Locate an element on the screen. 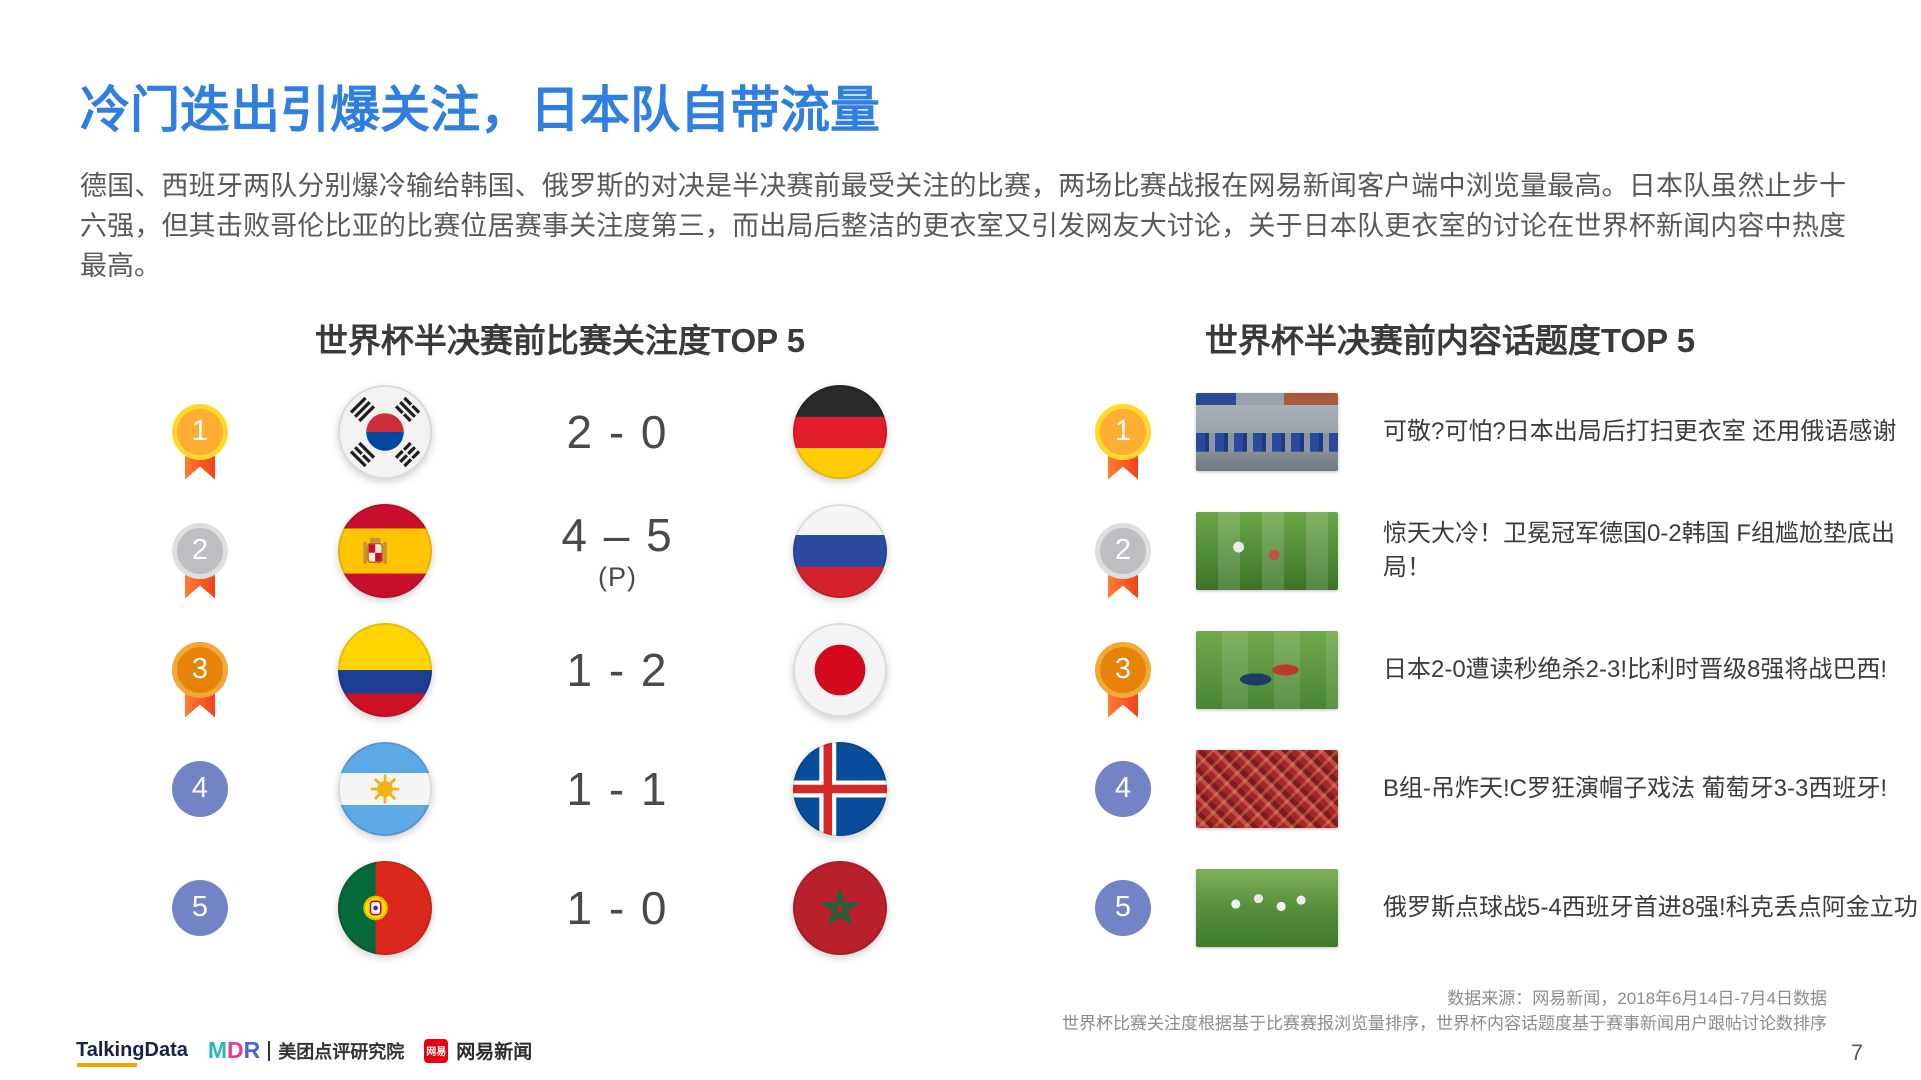 The height and width of the screenshot is (1080, 1921). portugal-fans-photo is located at coordinates (1267, 788).